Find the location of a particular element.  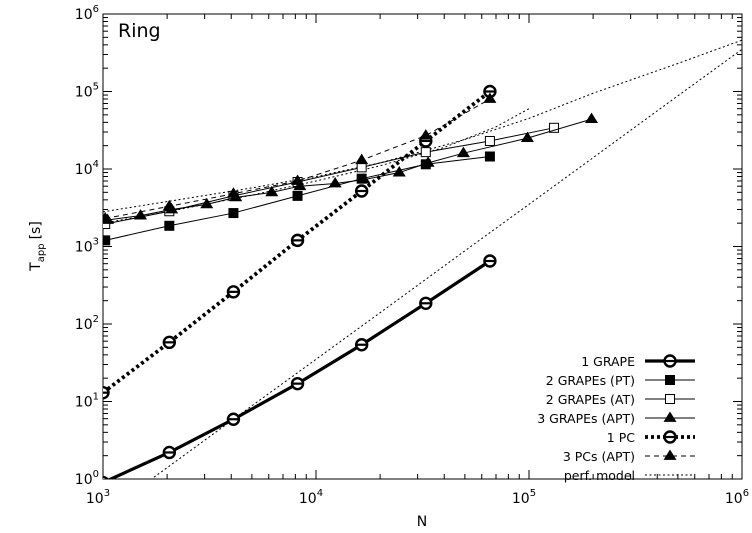

legend-label-perf-model: perf. model is located at coordinates (599, 475).